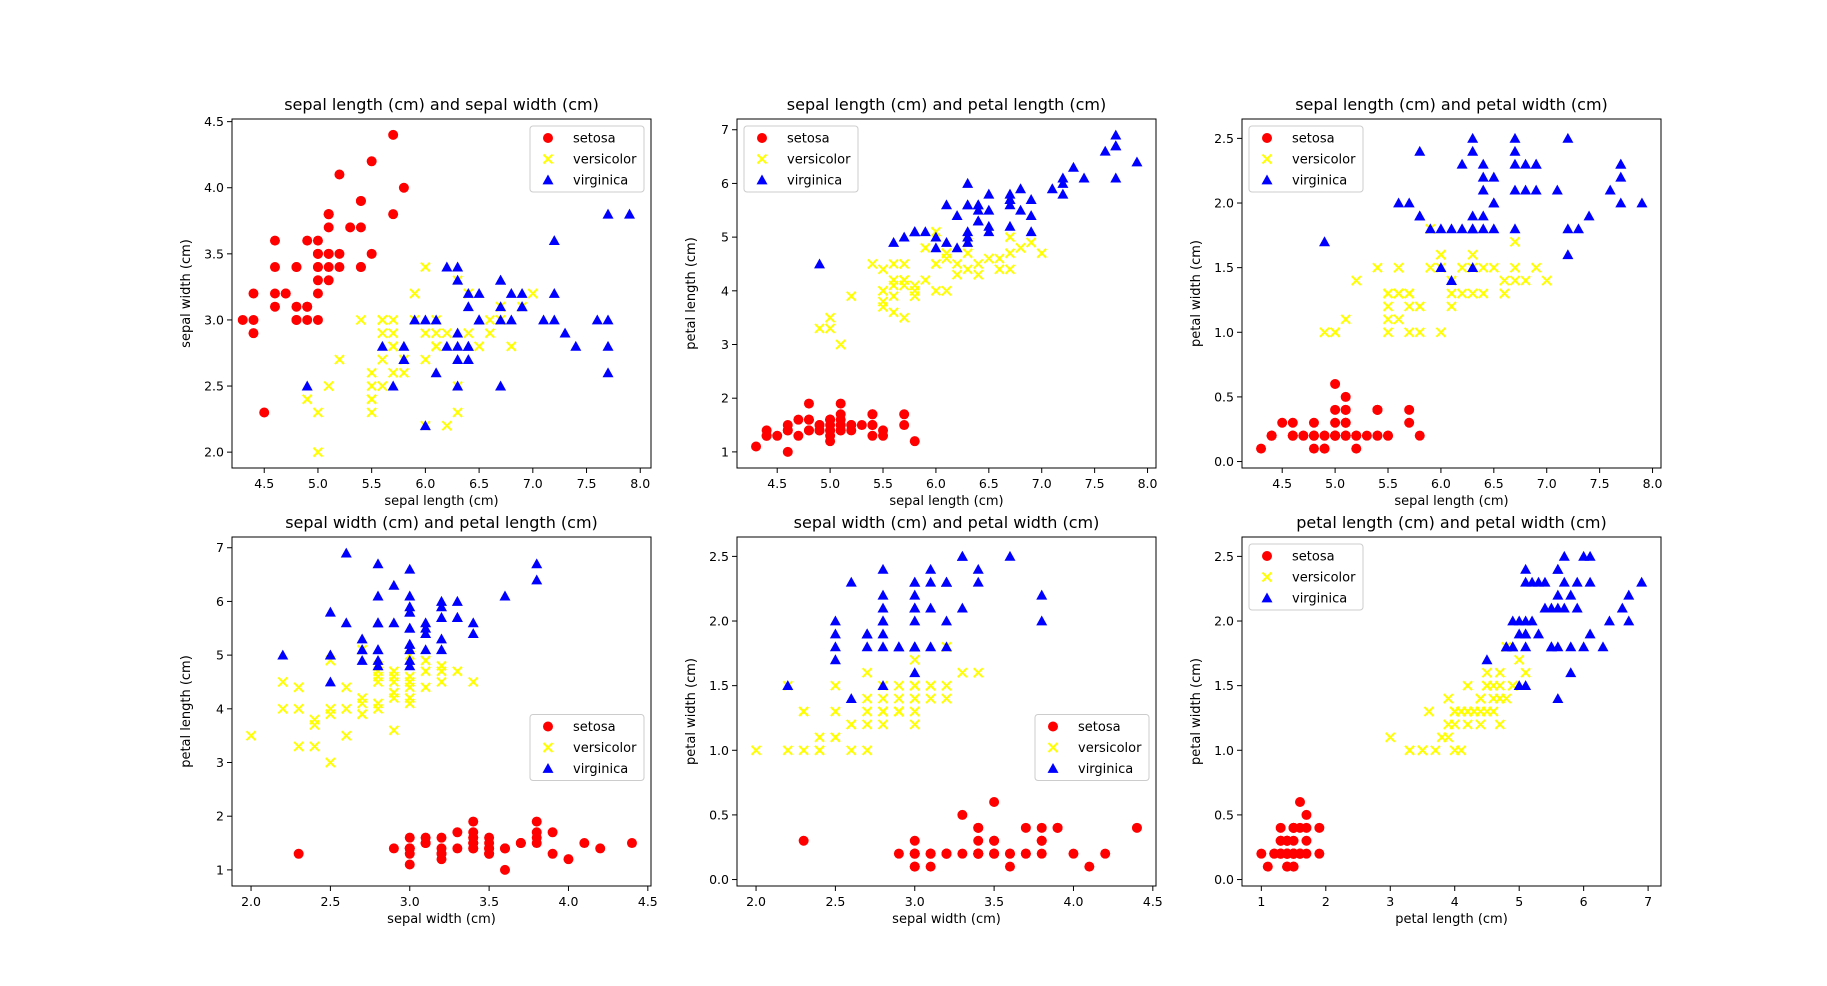 The height and width of the screenshot is (986, 1827). Describe the element at coordinates (1267, 597) in the screenshot. I see `chart-6-legend-marker-virginica` at that location.